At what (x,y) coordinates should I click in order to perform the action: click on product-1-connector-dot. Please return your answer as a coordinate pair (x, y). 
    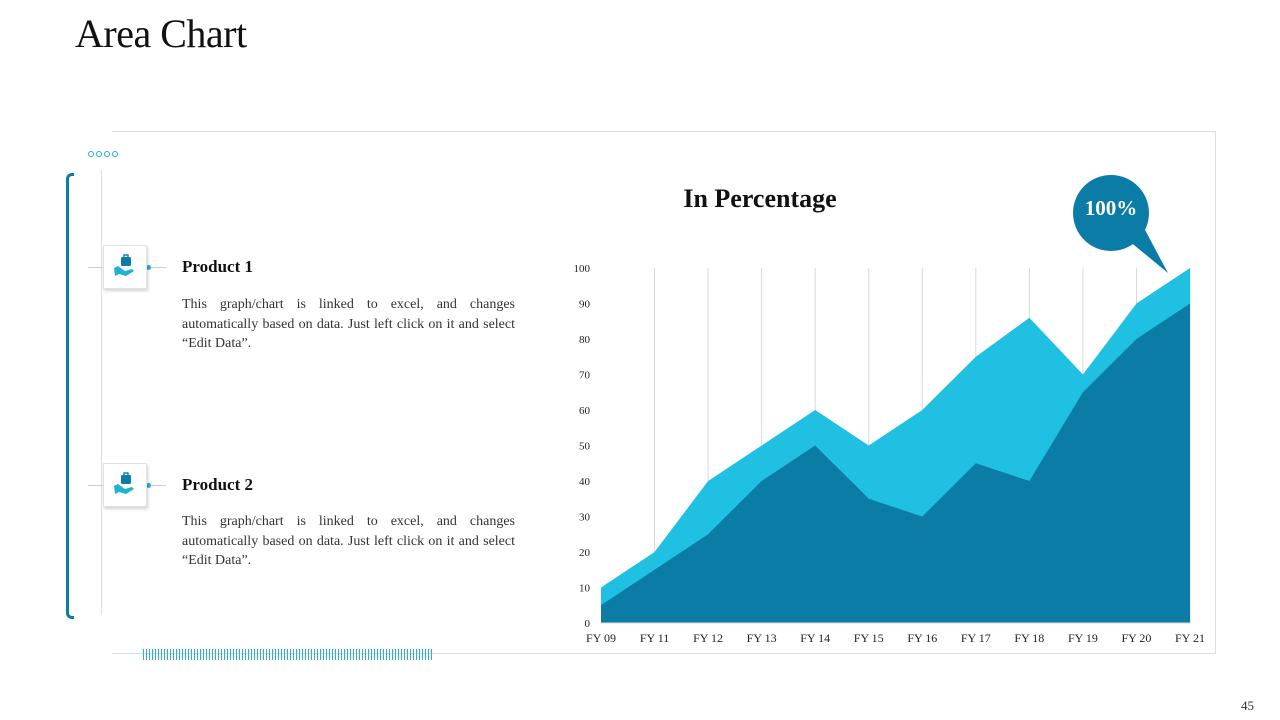
    Looking at the image, I should click on (148, 267).